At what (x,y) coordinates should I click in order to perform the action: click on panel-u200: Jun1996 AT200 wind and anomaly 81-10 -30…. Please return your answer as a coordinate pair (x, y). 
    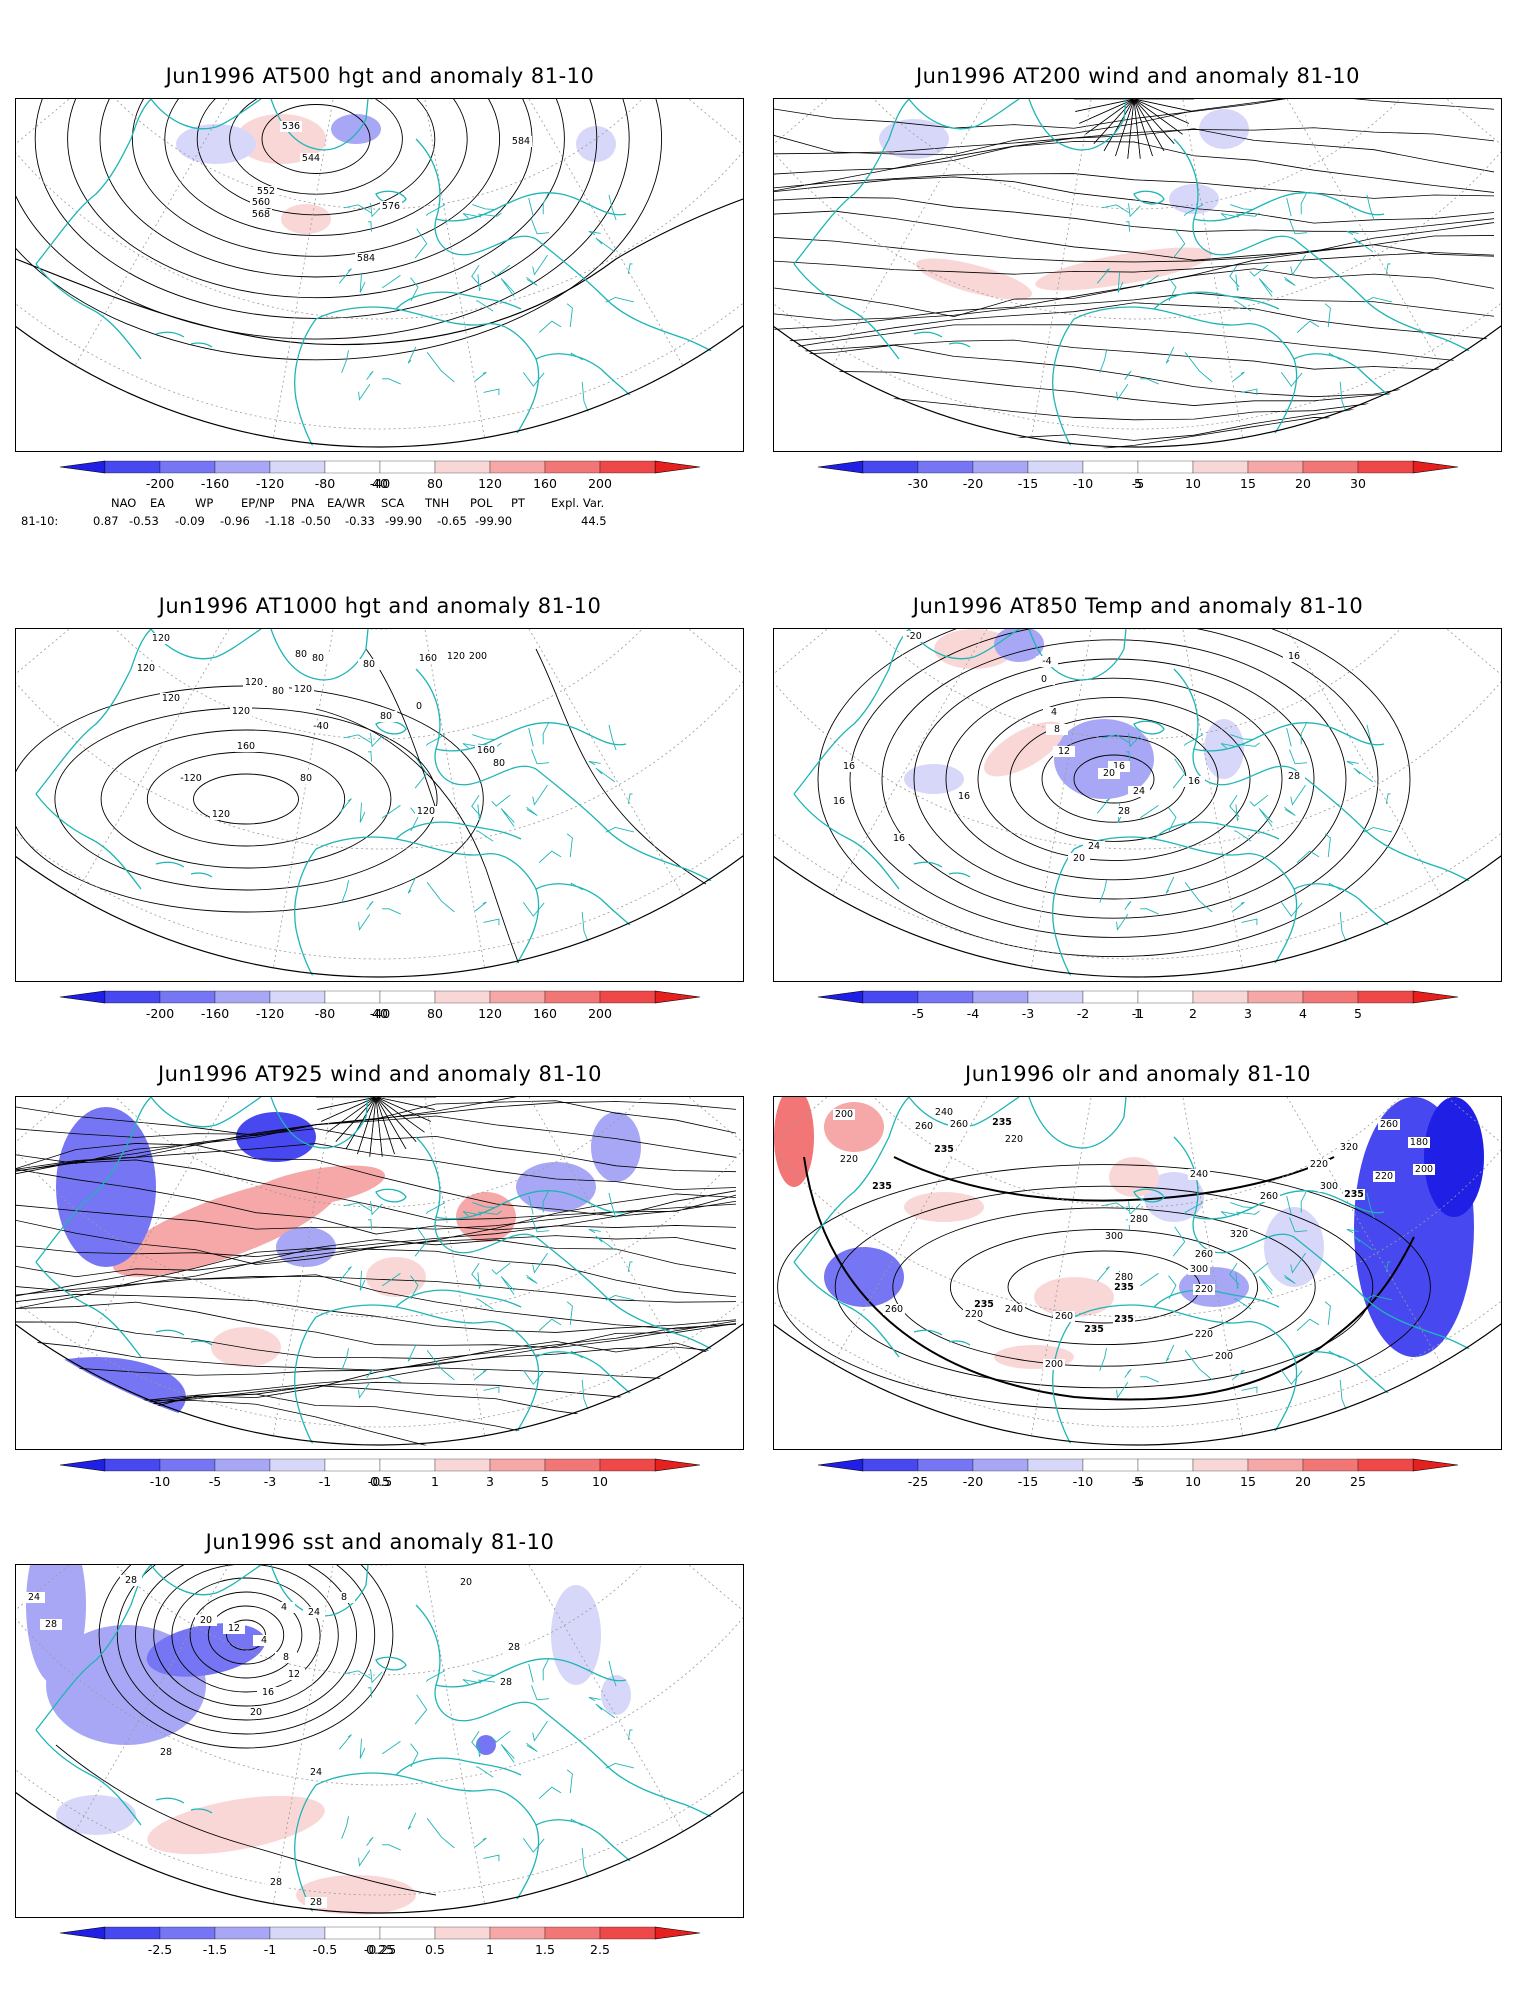
    Looking at the image, I should click on (1138, 300).